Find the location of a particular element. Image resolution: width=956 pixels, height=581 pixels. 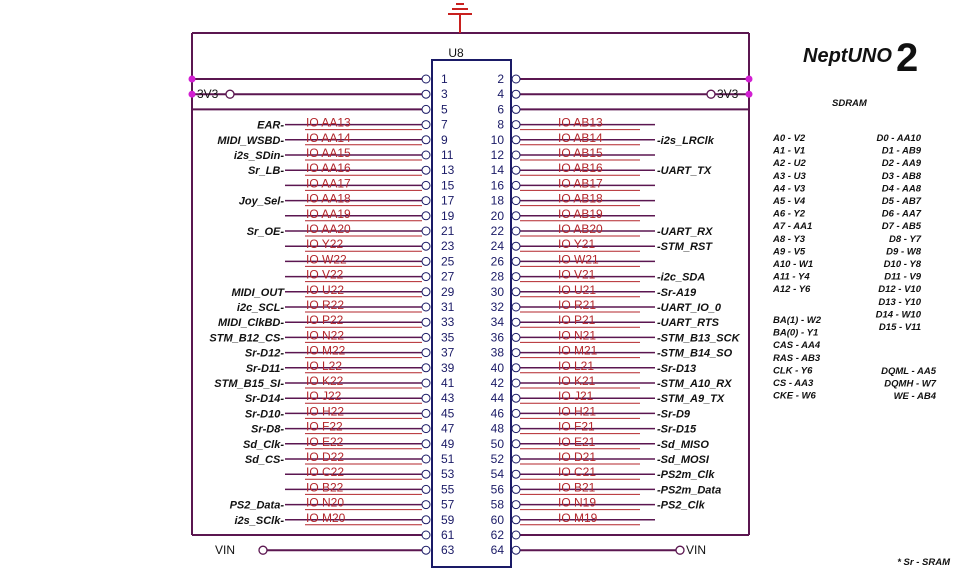

pin-number-even: 52 is located at coordinates (498, 459).